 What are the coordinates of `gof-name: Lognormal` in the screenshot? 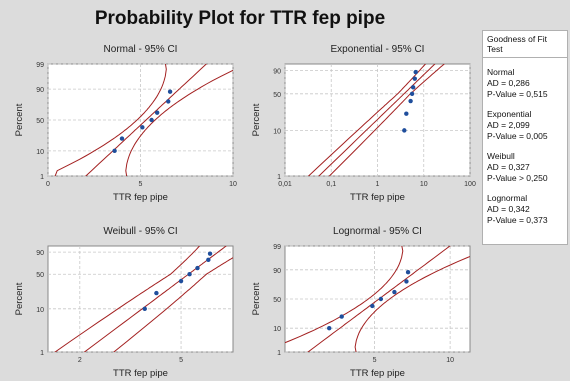 It's located at (507, 198).